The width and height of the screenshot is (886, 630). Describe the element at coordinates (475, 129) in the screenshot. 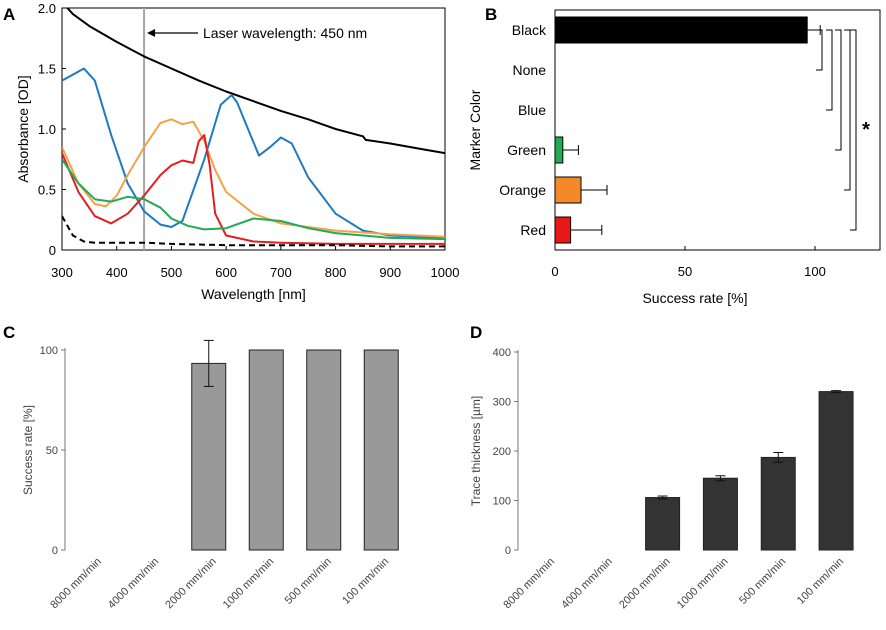

I see `y-axis-label: Marker Color` at that location.